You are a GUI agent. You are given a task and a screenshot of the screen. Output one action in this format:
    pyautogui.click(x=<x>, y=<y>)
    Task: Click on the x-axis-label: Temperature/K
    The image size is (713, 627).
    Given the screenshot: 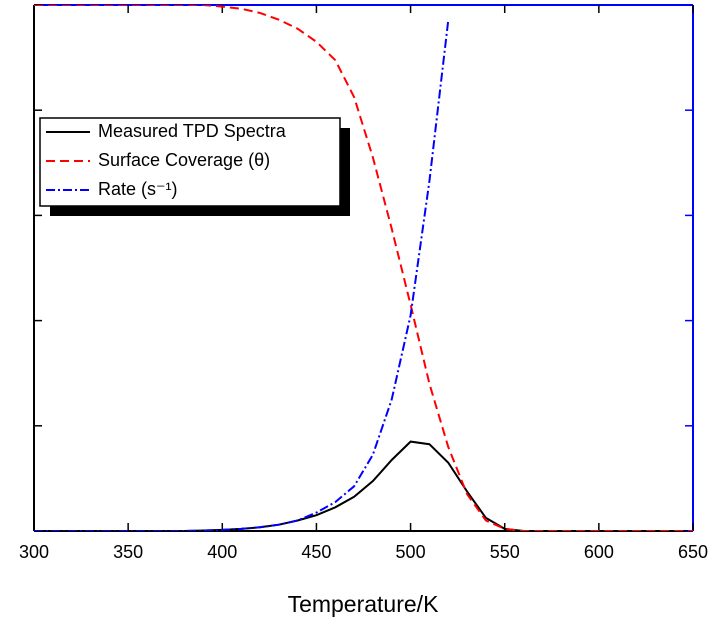 What is the action you would take?
    pyautogui.click(x=364, y=604)
    